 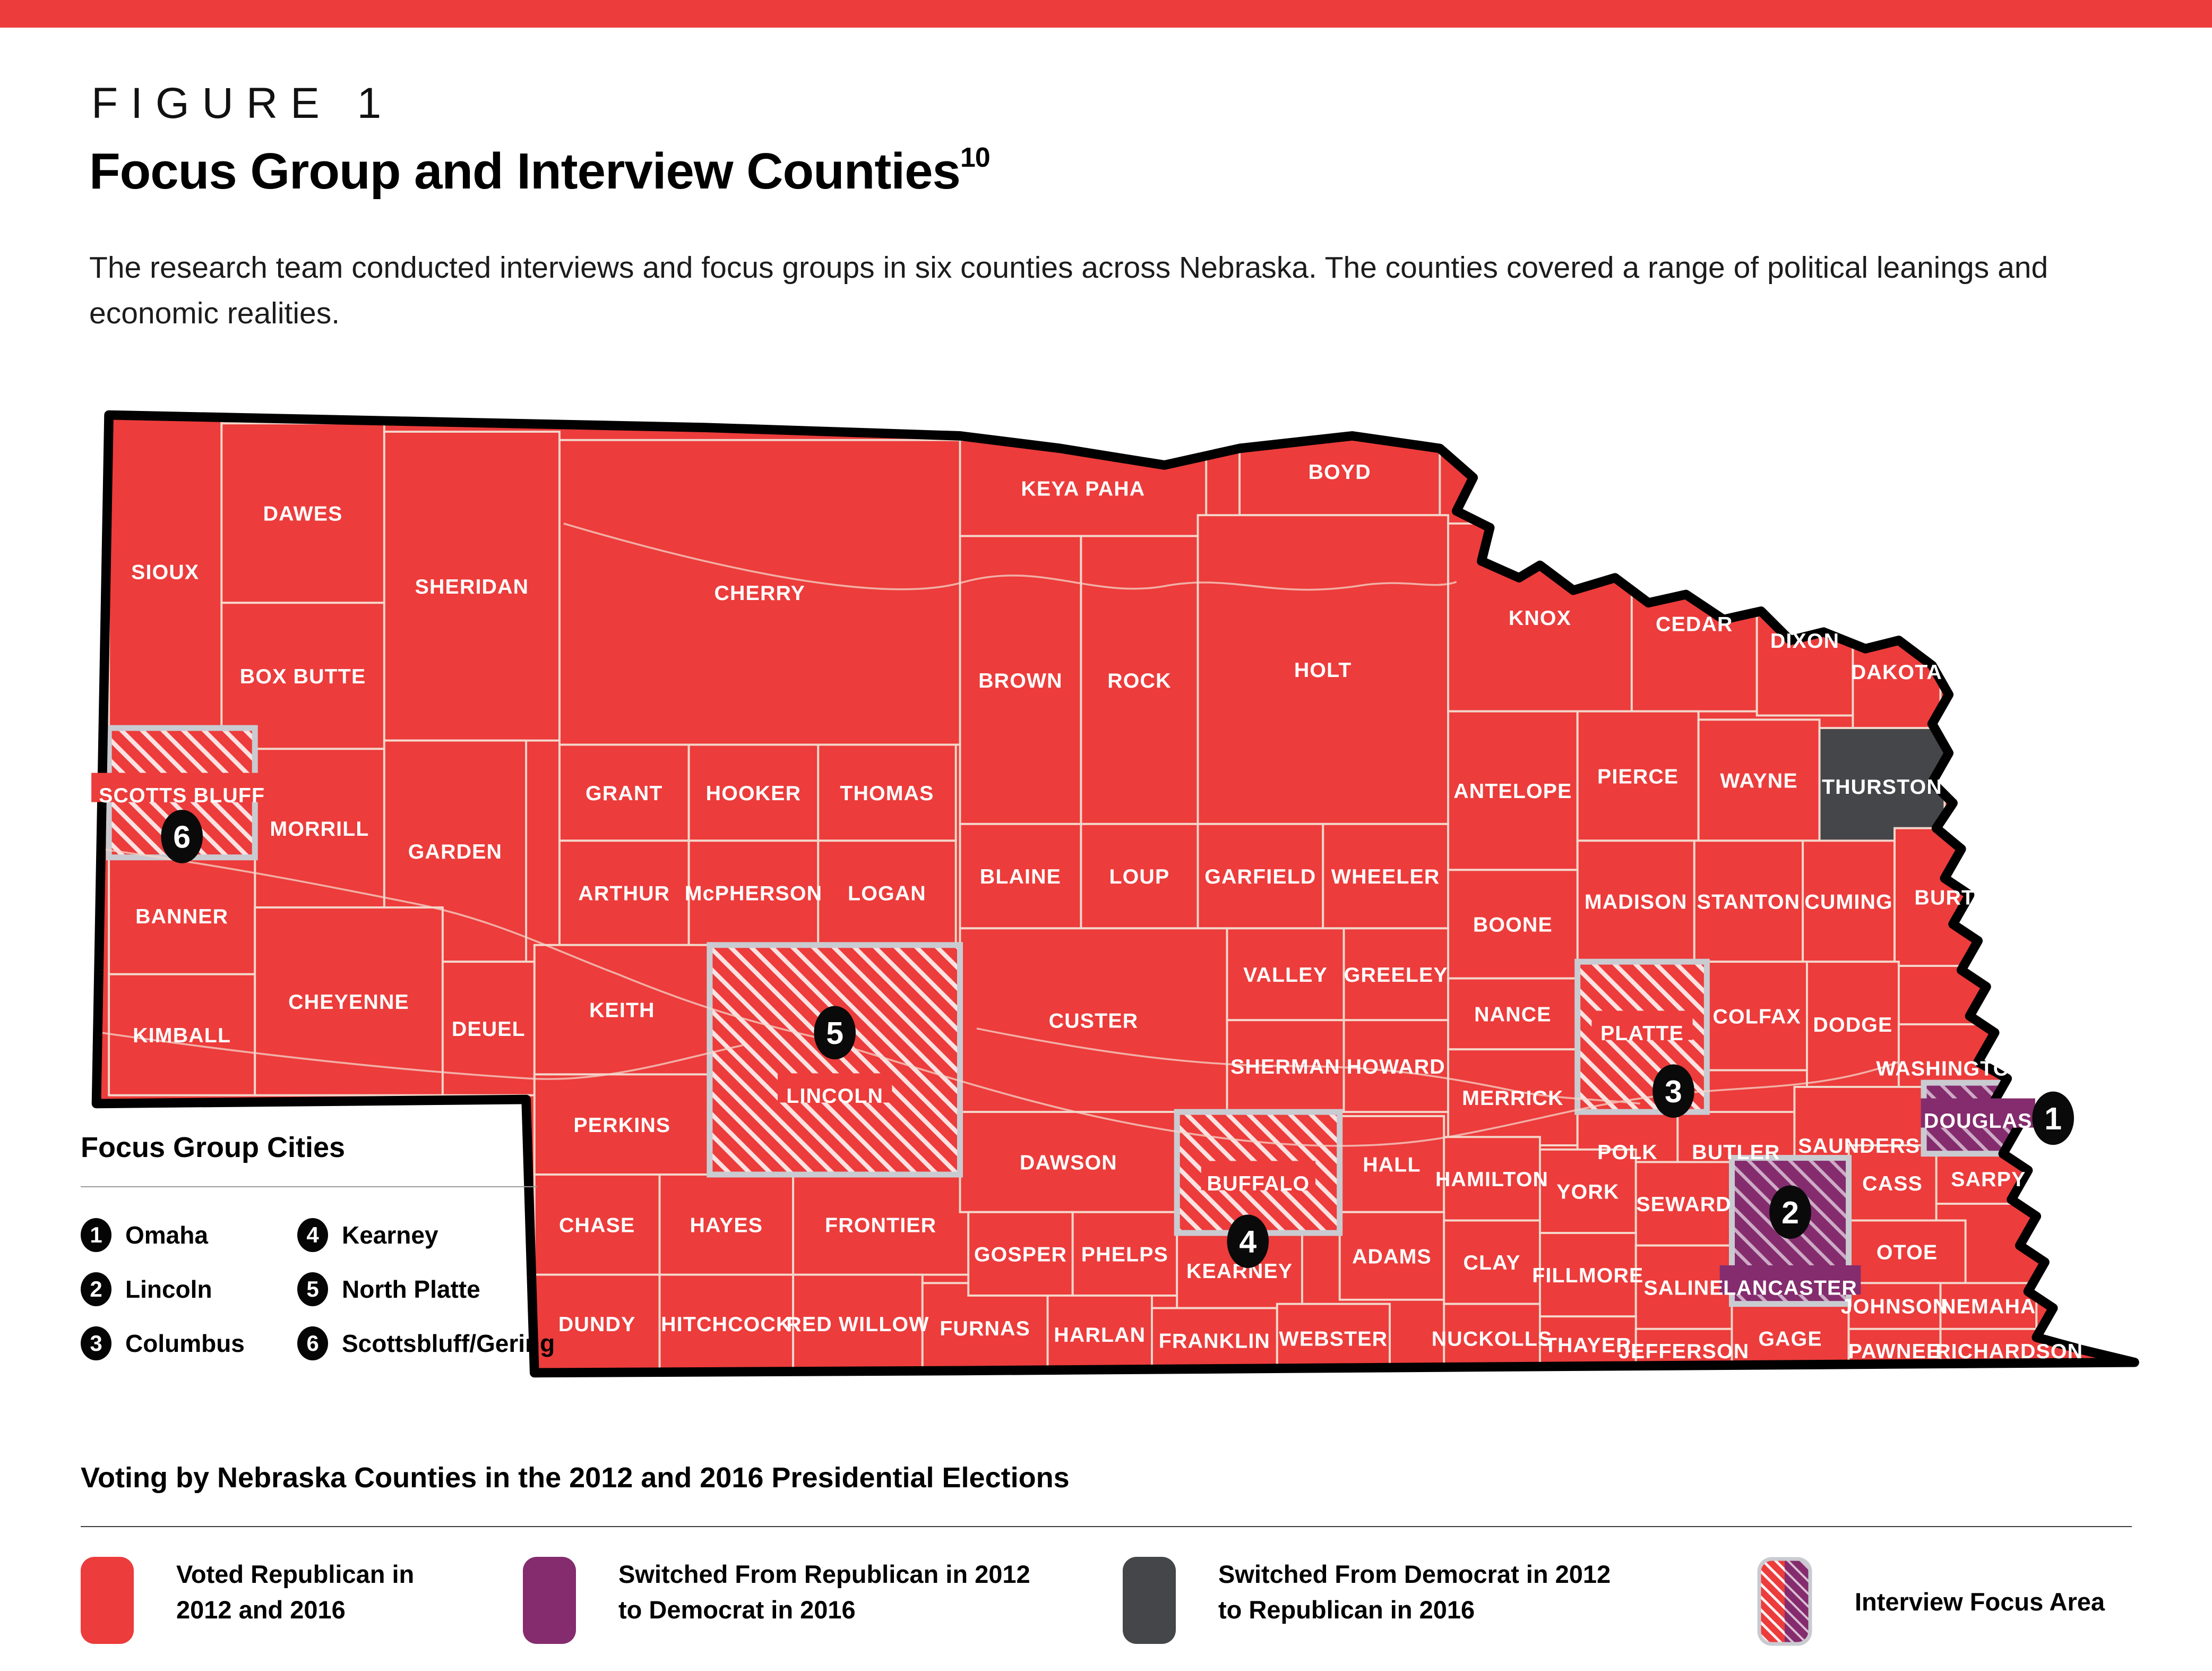 I want to click on focus-city-item-kearney: 4 Kearney, so click(x=427, y=1235).